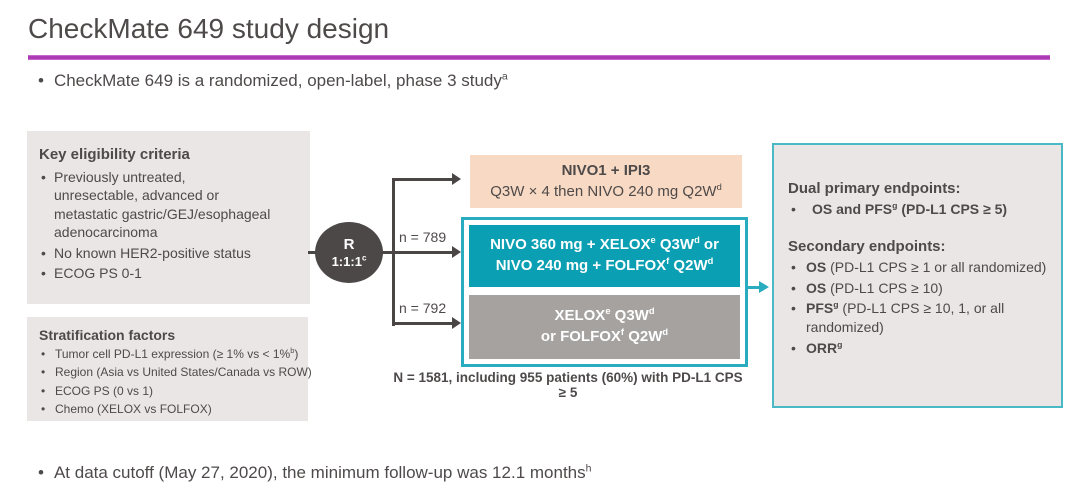 This screenshot has width=1080, height=500. What do you see at coordinates (604, 336) in the screenshot?
I see `arm-chemo-line2: or FOLFOXf Q2Wd` at bounding box center [604, 336].